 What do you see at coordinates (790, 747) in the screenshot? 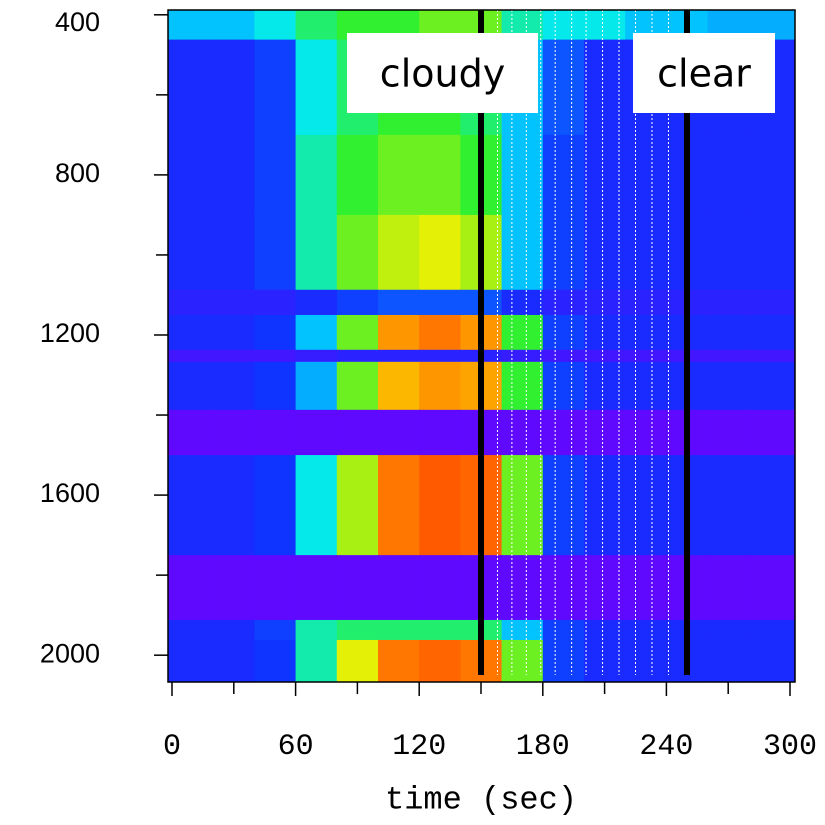
I see `x-tick-label: 300` at bounding box center [790, 747].